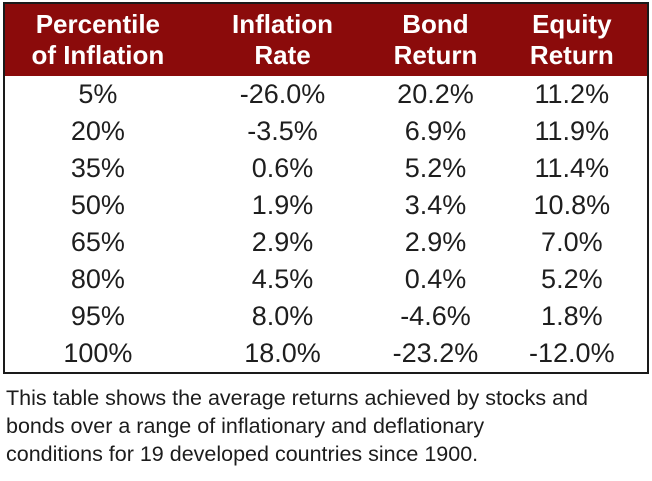 The height and width of the screenshot is (481, 652). Describe the element at coordinates (282, 94) in the screenshot. I see `cell-inflation-rate: -26.0%` at that location.